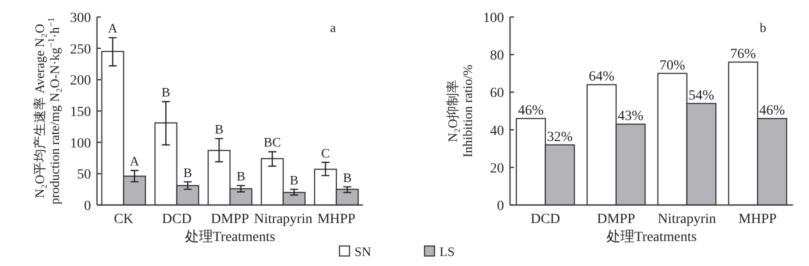 Image resolution: width=809 pixels, height=266 pixels. I want to click on y-axis-title: N₂O抑制率 Inhibition ratio/%, so click(460, 111).